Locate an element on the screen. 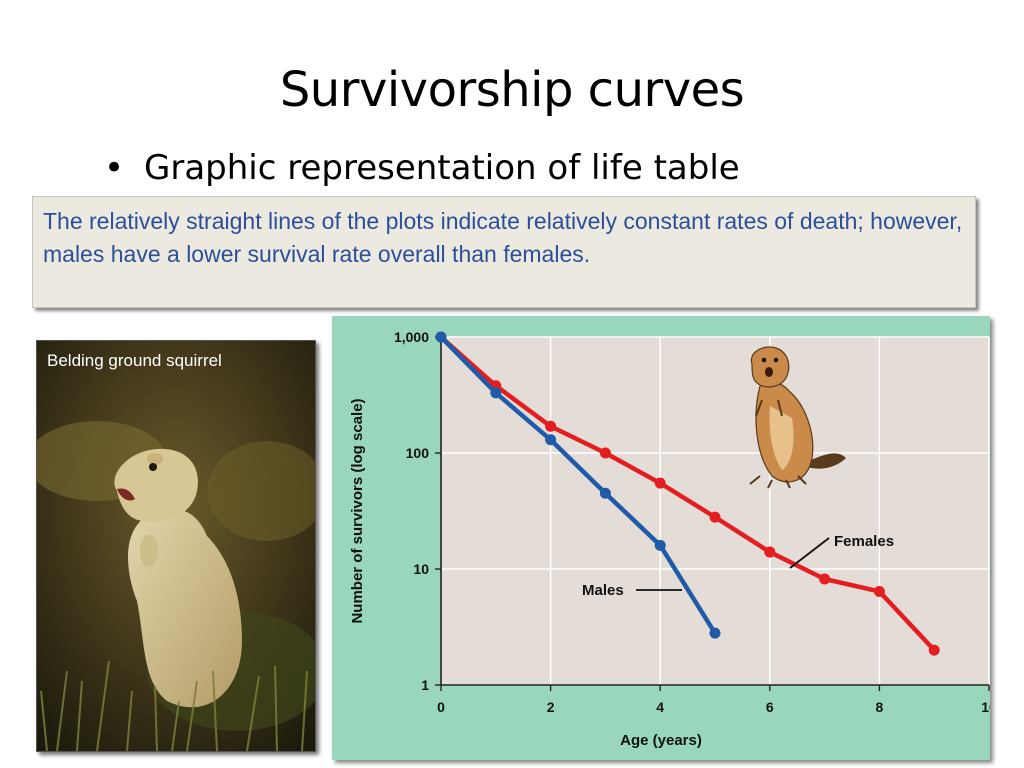  x-tick-label: 0 is located at coordinates (441, 707).